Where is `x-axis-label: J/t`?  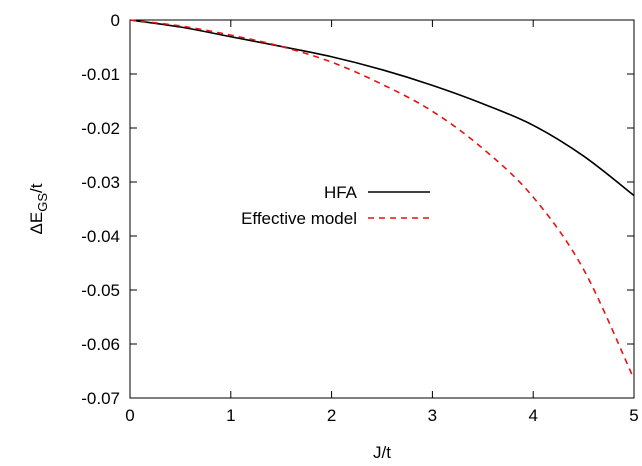 x-axis-label: J/t is located at coordinates (382, 452).